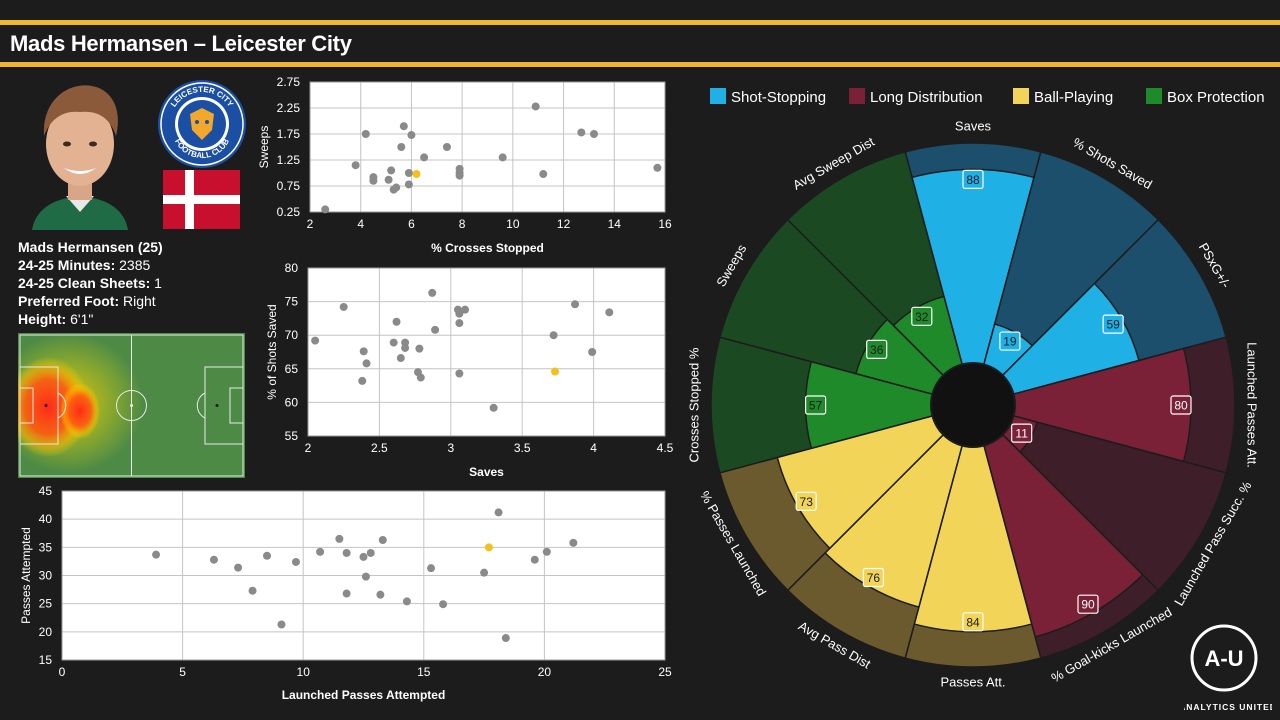 The width and height of the screenshot is (1280, 720). Describe the element at coordinates (364, 695) in the screenshot. I see `x-axis-label: Launched Passes Attempted` at that location.